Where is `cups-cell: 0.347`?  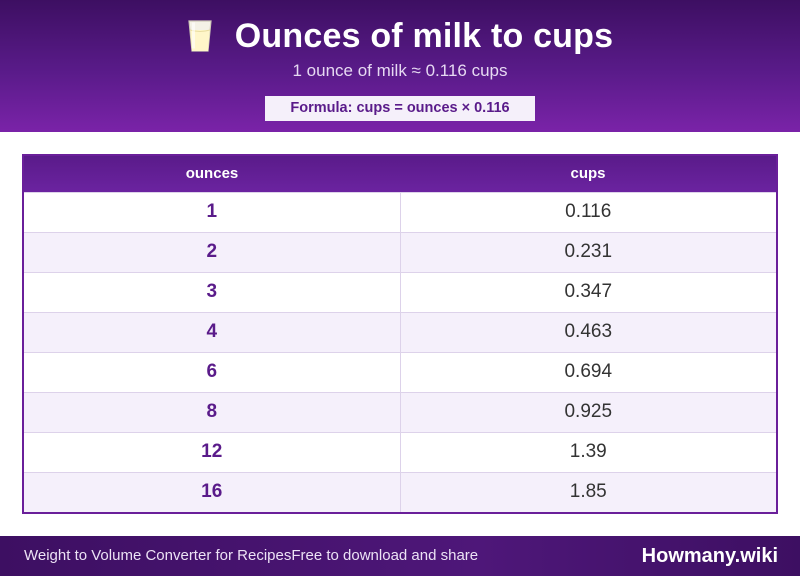
cups-cell: 0.347 is located at coordinates (588, 291).